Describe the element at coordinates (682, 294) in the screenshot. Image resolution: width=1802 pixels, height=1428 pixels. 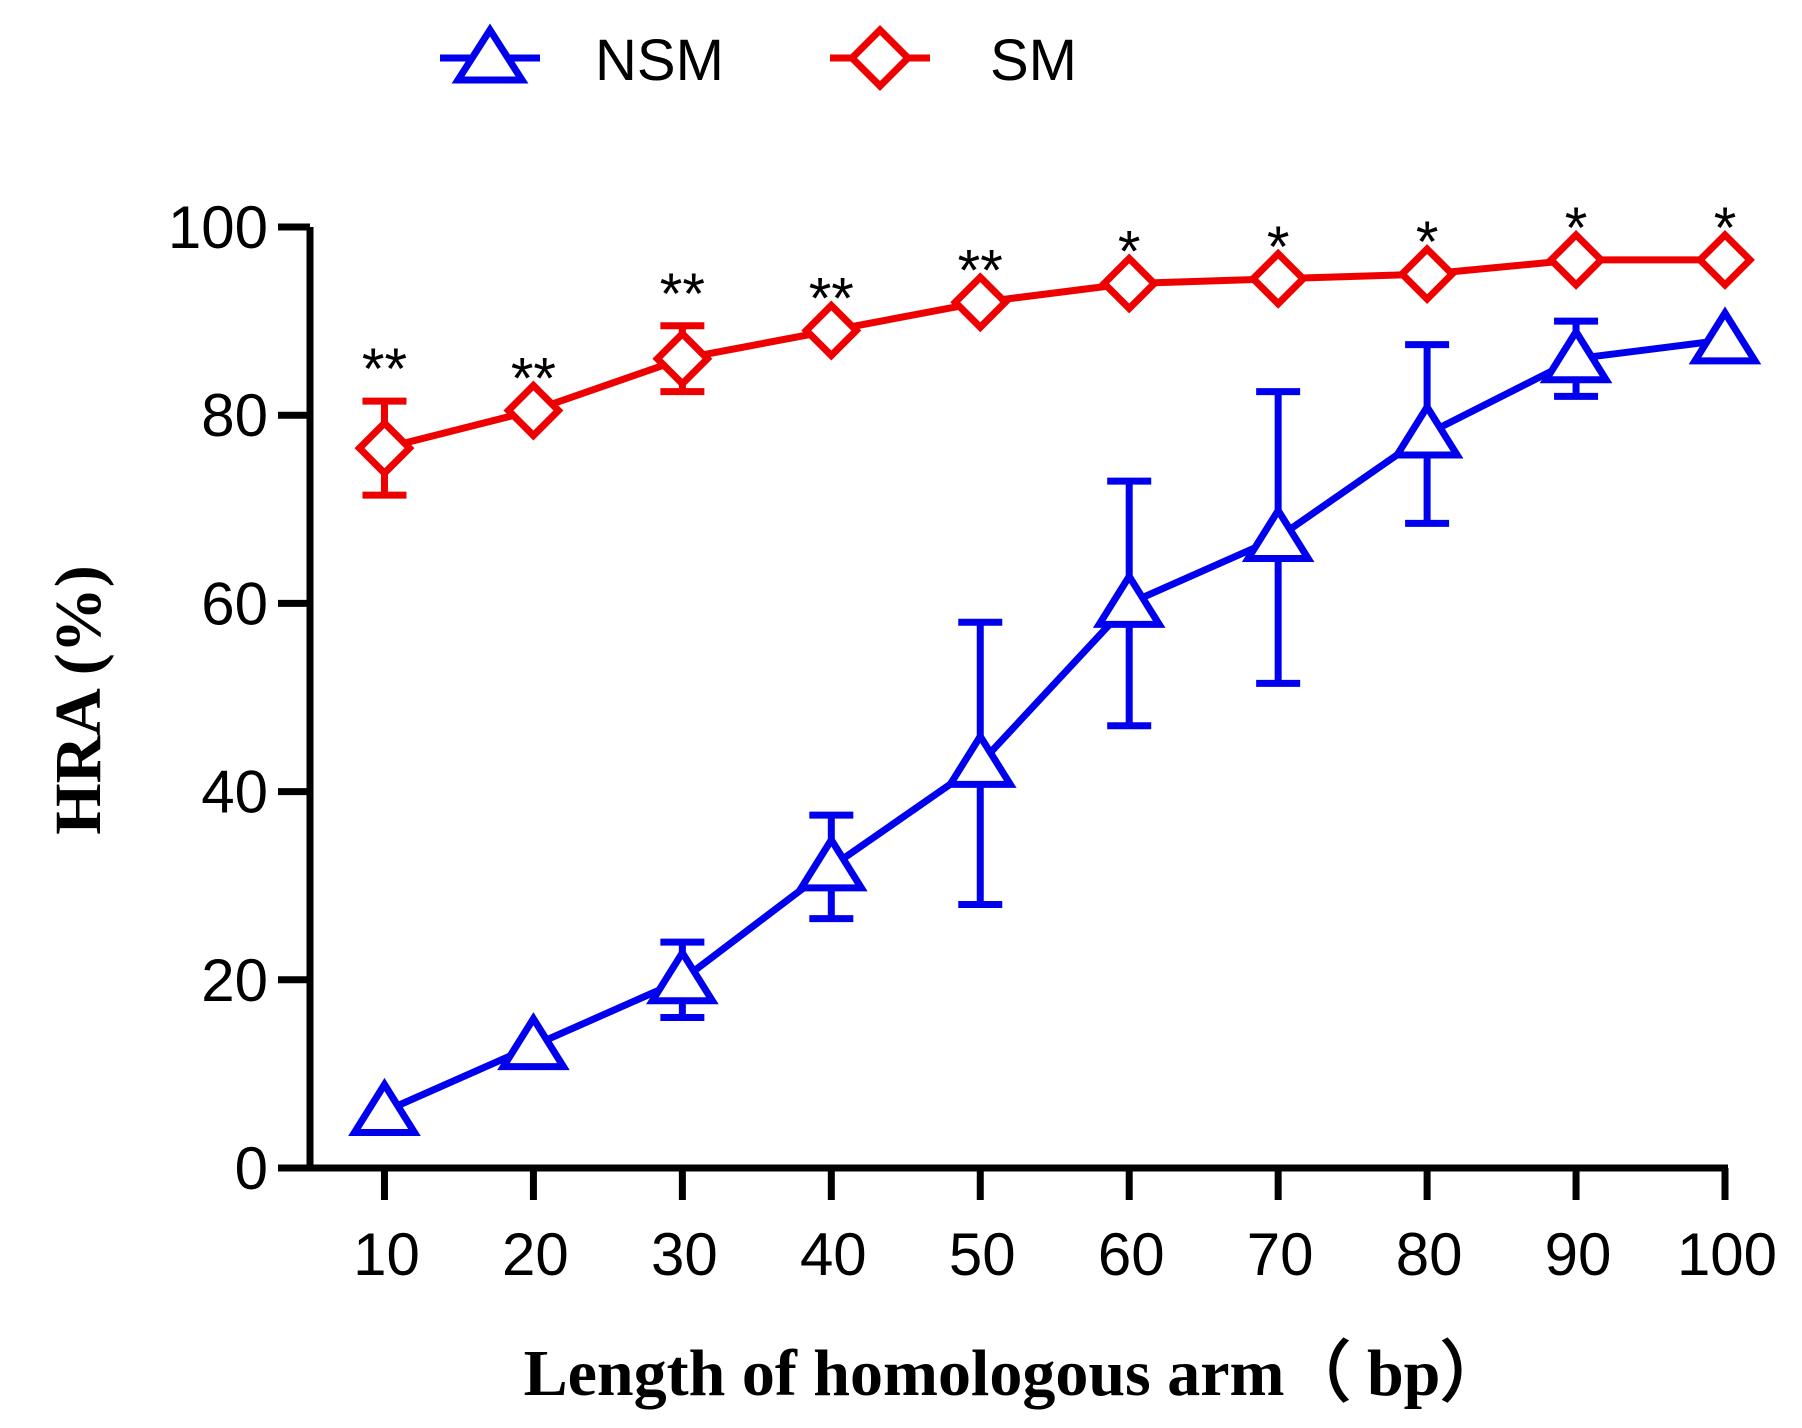
I see `significance-30: **` at that location.